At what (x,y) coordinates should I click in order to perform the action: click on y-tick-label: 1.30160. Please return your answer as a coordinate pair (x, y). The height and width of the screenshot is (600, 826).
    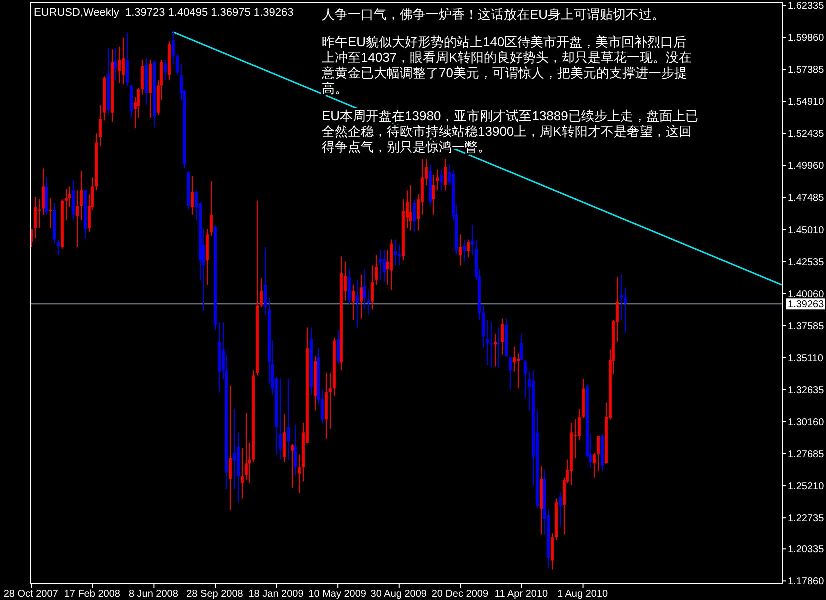
    Looking at the image, I should click on (806, 422).